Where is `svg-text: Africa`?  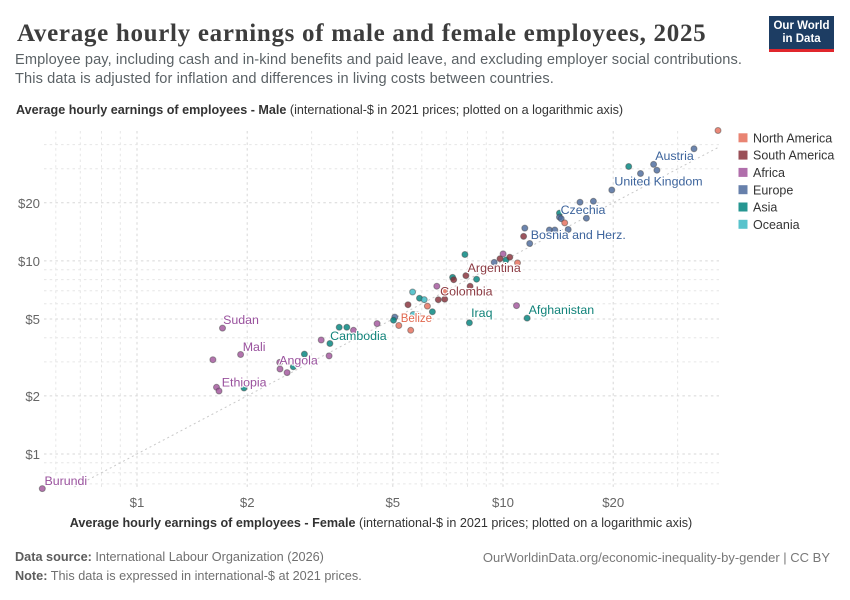 svg-text: Africa is located at coordinates (769, 173).